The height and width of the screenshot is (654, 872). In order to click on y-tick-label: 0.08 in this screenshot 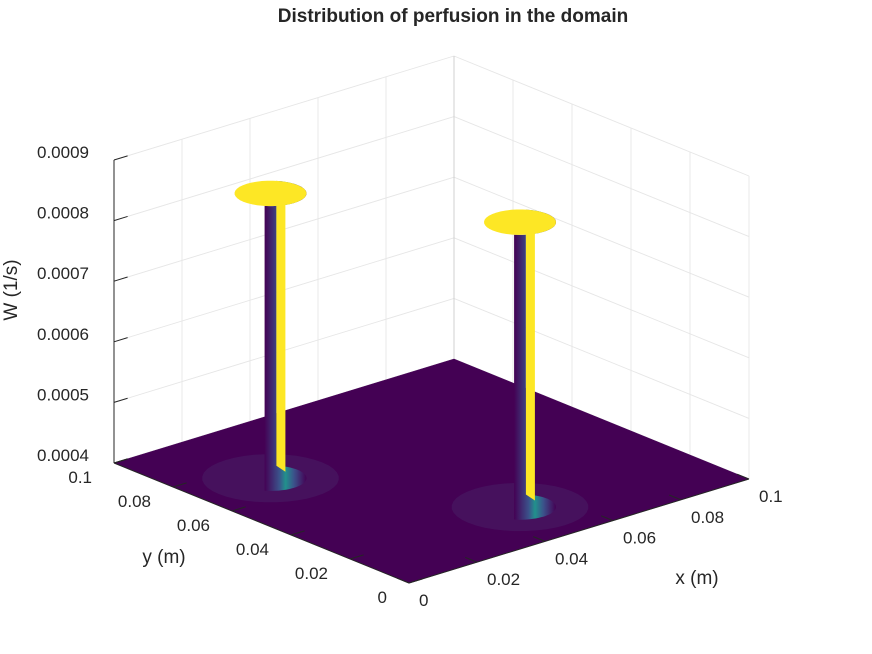, I will do `click(134, 501)`.